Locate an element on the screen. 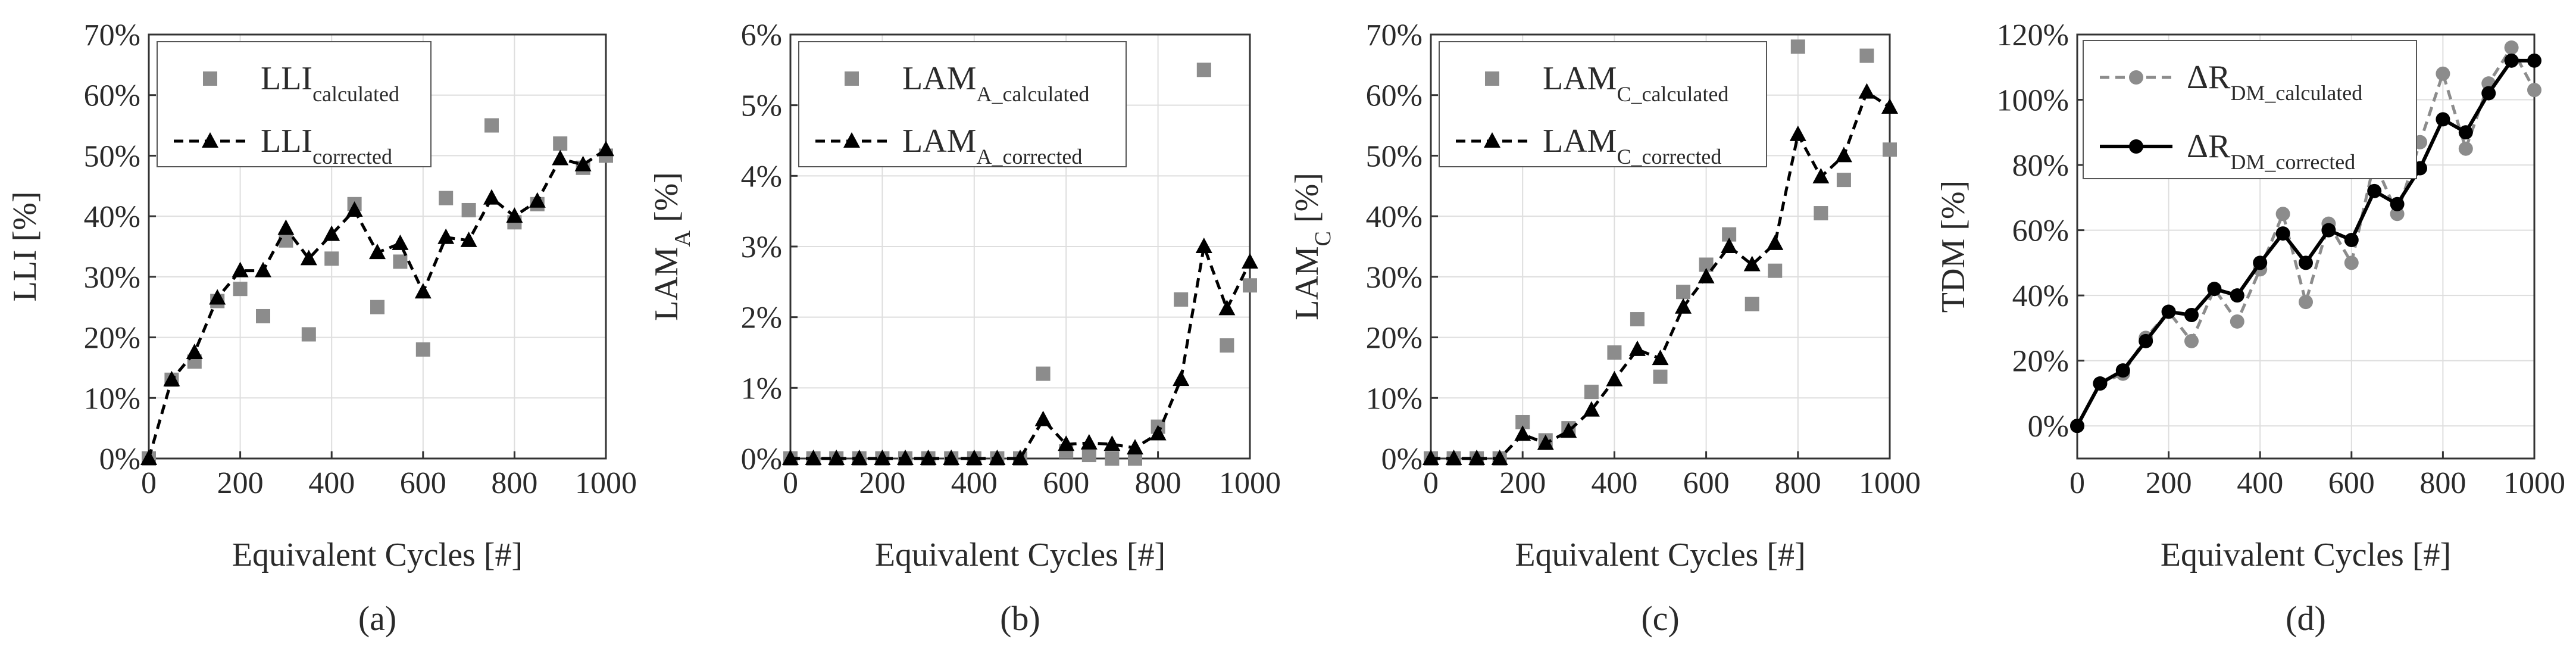  legend-box is located at coordinates (2250, 109).